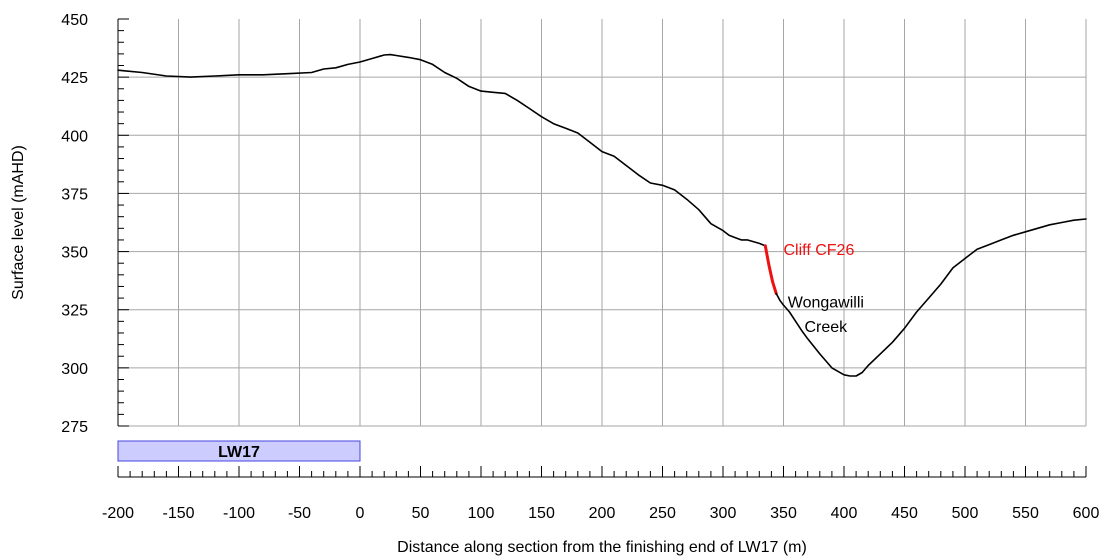 The image size is (1110, 558). I want to click on y-tick-label: 375, so click(74, 194).